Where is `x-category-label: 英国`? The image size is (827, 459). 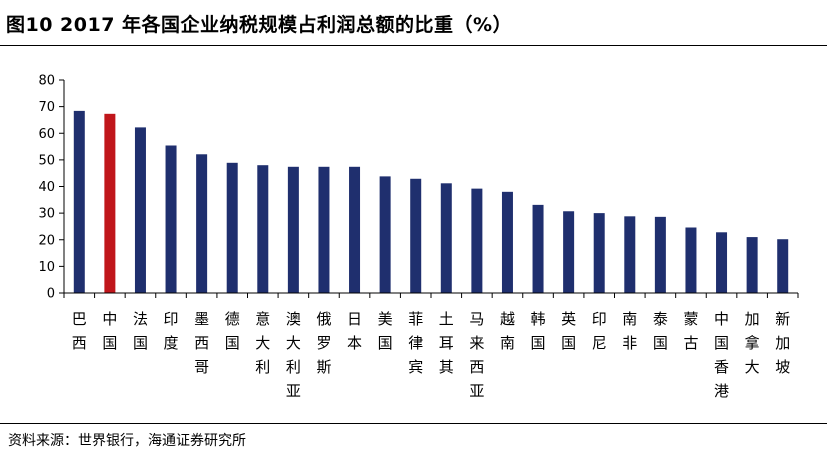
x-category-label: 英国 is located at coordinates (568, 331).